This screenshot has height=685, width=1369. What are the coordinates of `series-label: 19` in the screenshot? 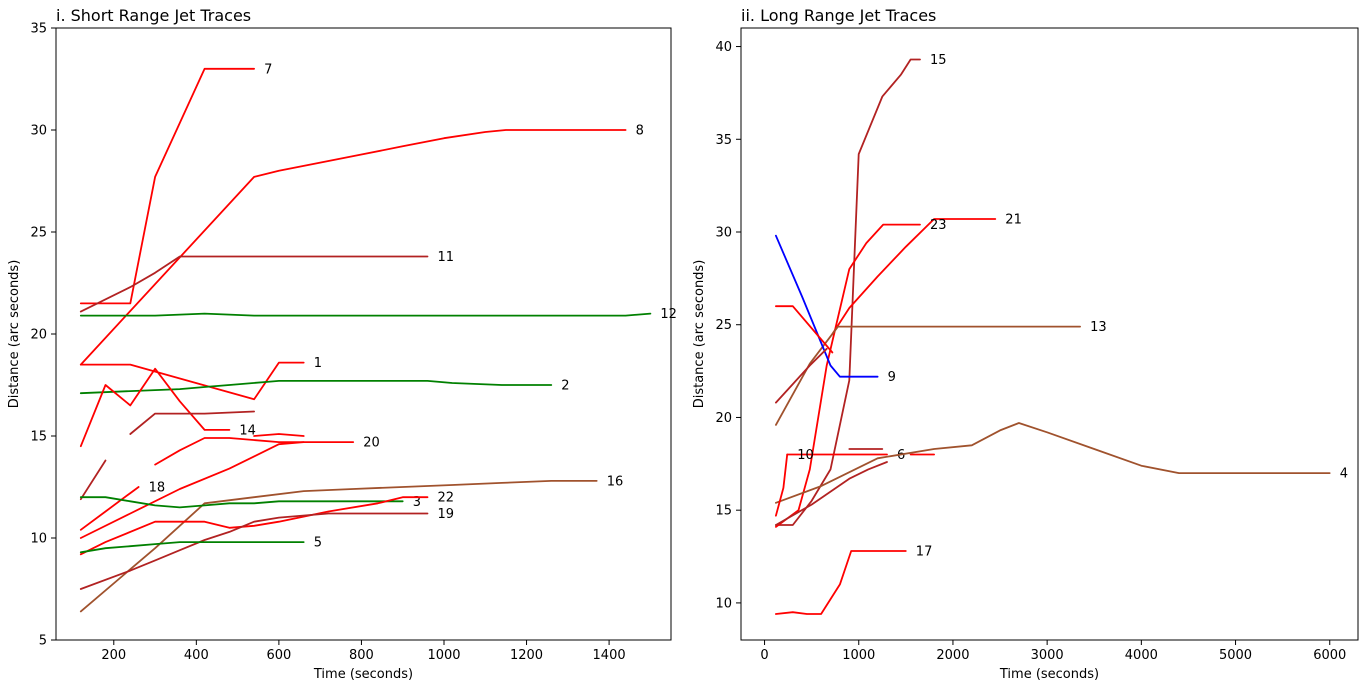 It's located at (446, 514).